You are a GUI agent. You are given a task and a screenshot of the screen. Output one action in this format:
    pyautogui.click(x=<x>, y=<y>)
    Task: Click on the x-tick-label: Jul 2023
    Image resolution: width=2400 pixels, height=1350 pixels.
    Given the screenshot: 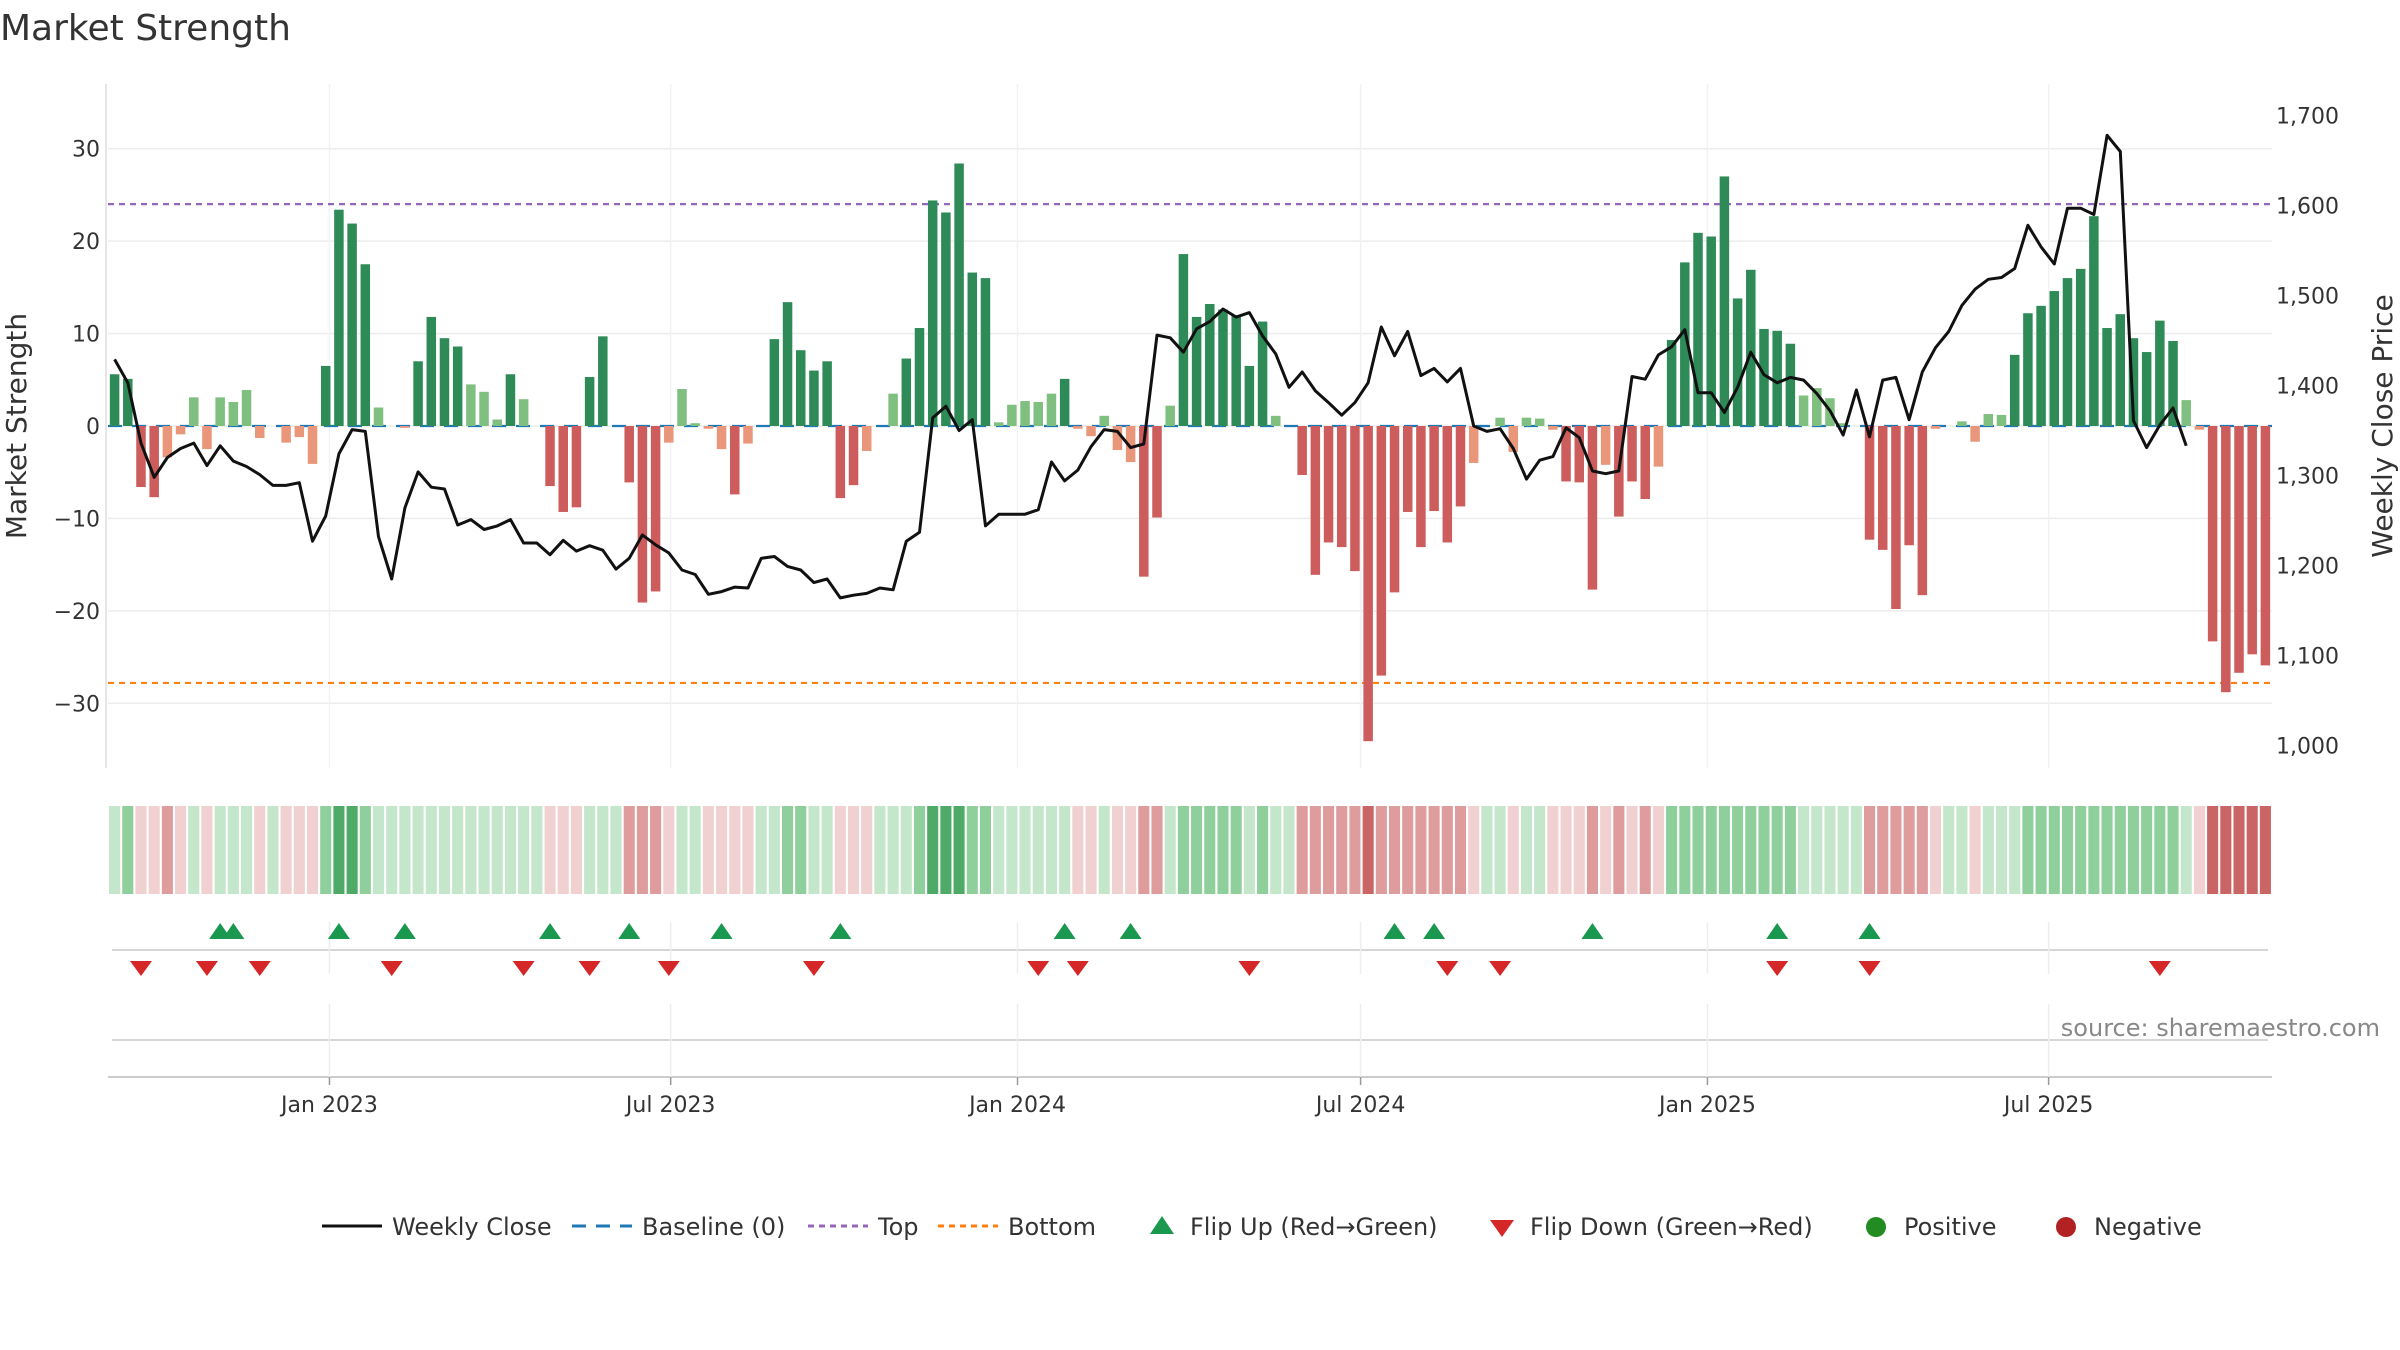 What is the action you would take?
    pyautogui.click(x=670, y=1105)
    